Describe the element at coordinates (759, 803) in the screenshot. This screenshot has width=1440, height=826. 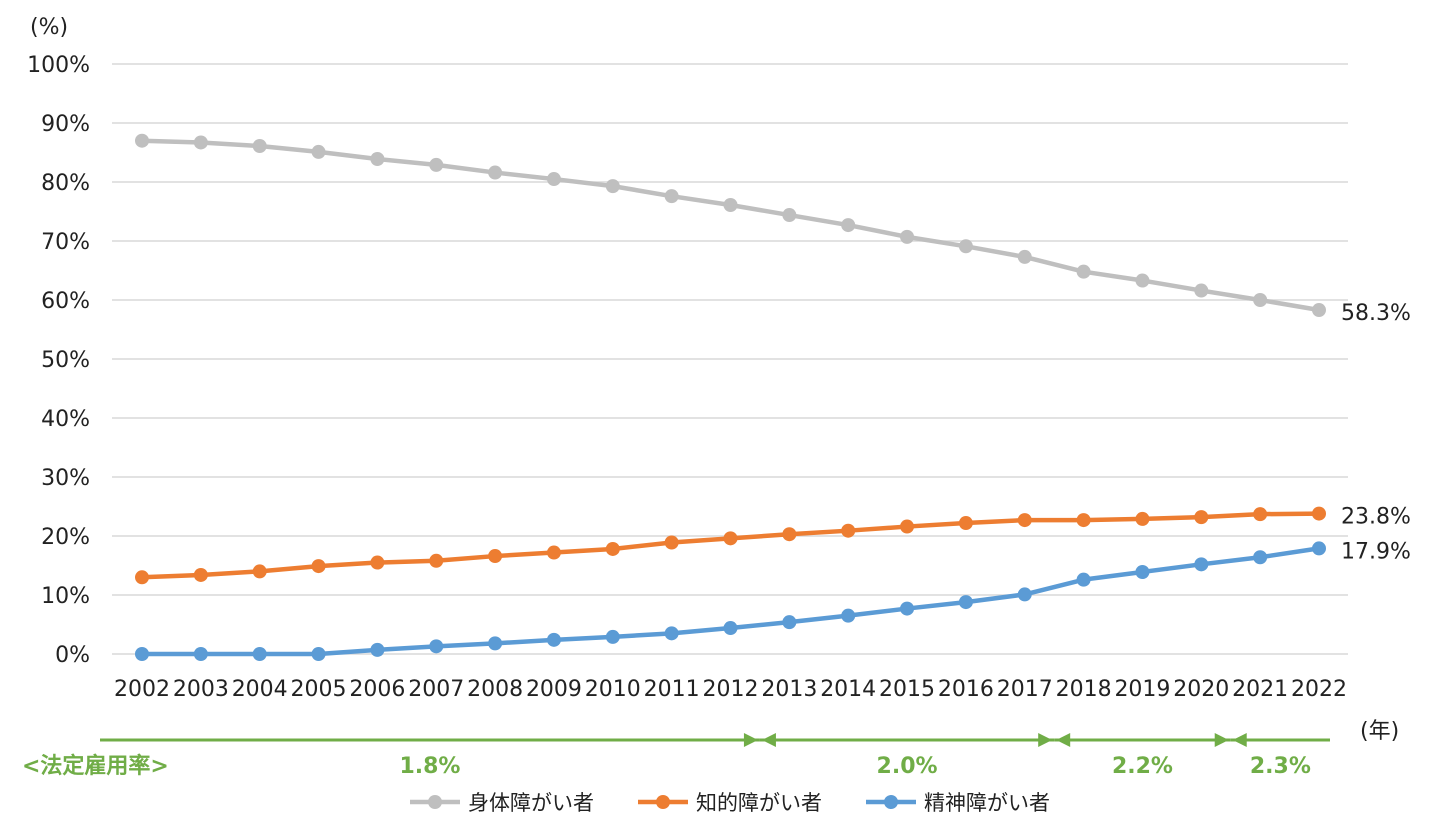
I see `legend-entry-label: 知的障がい者` at that location.